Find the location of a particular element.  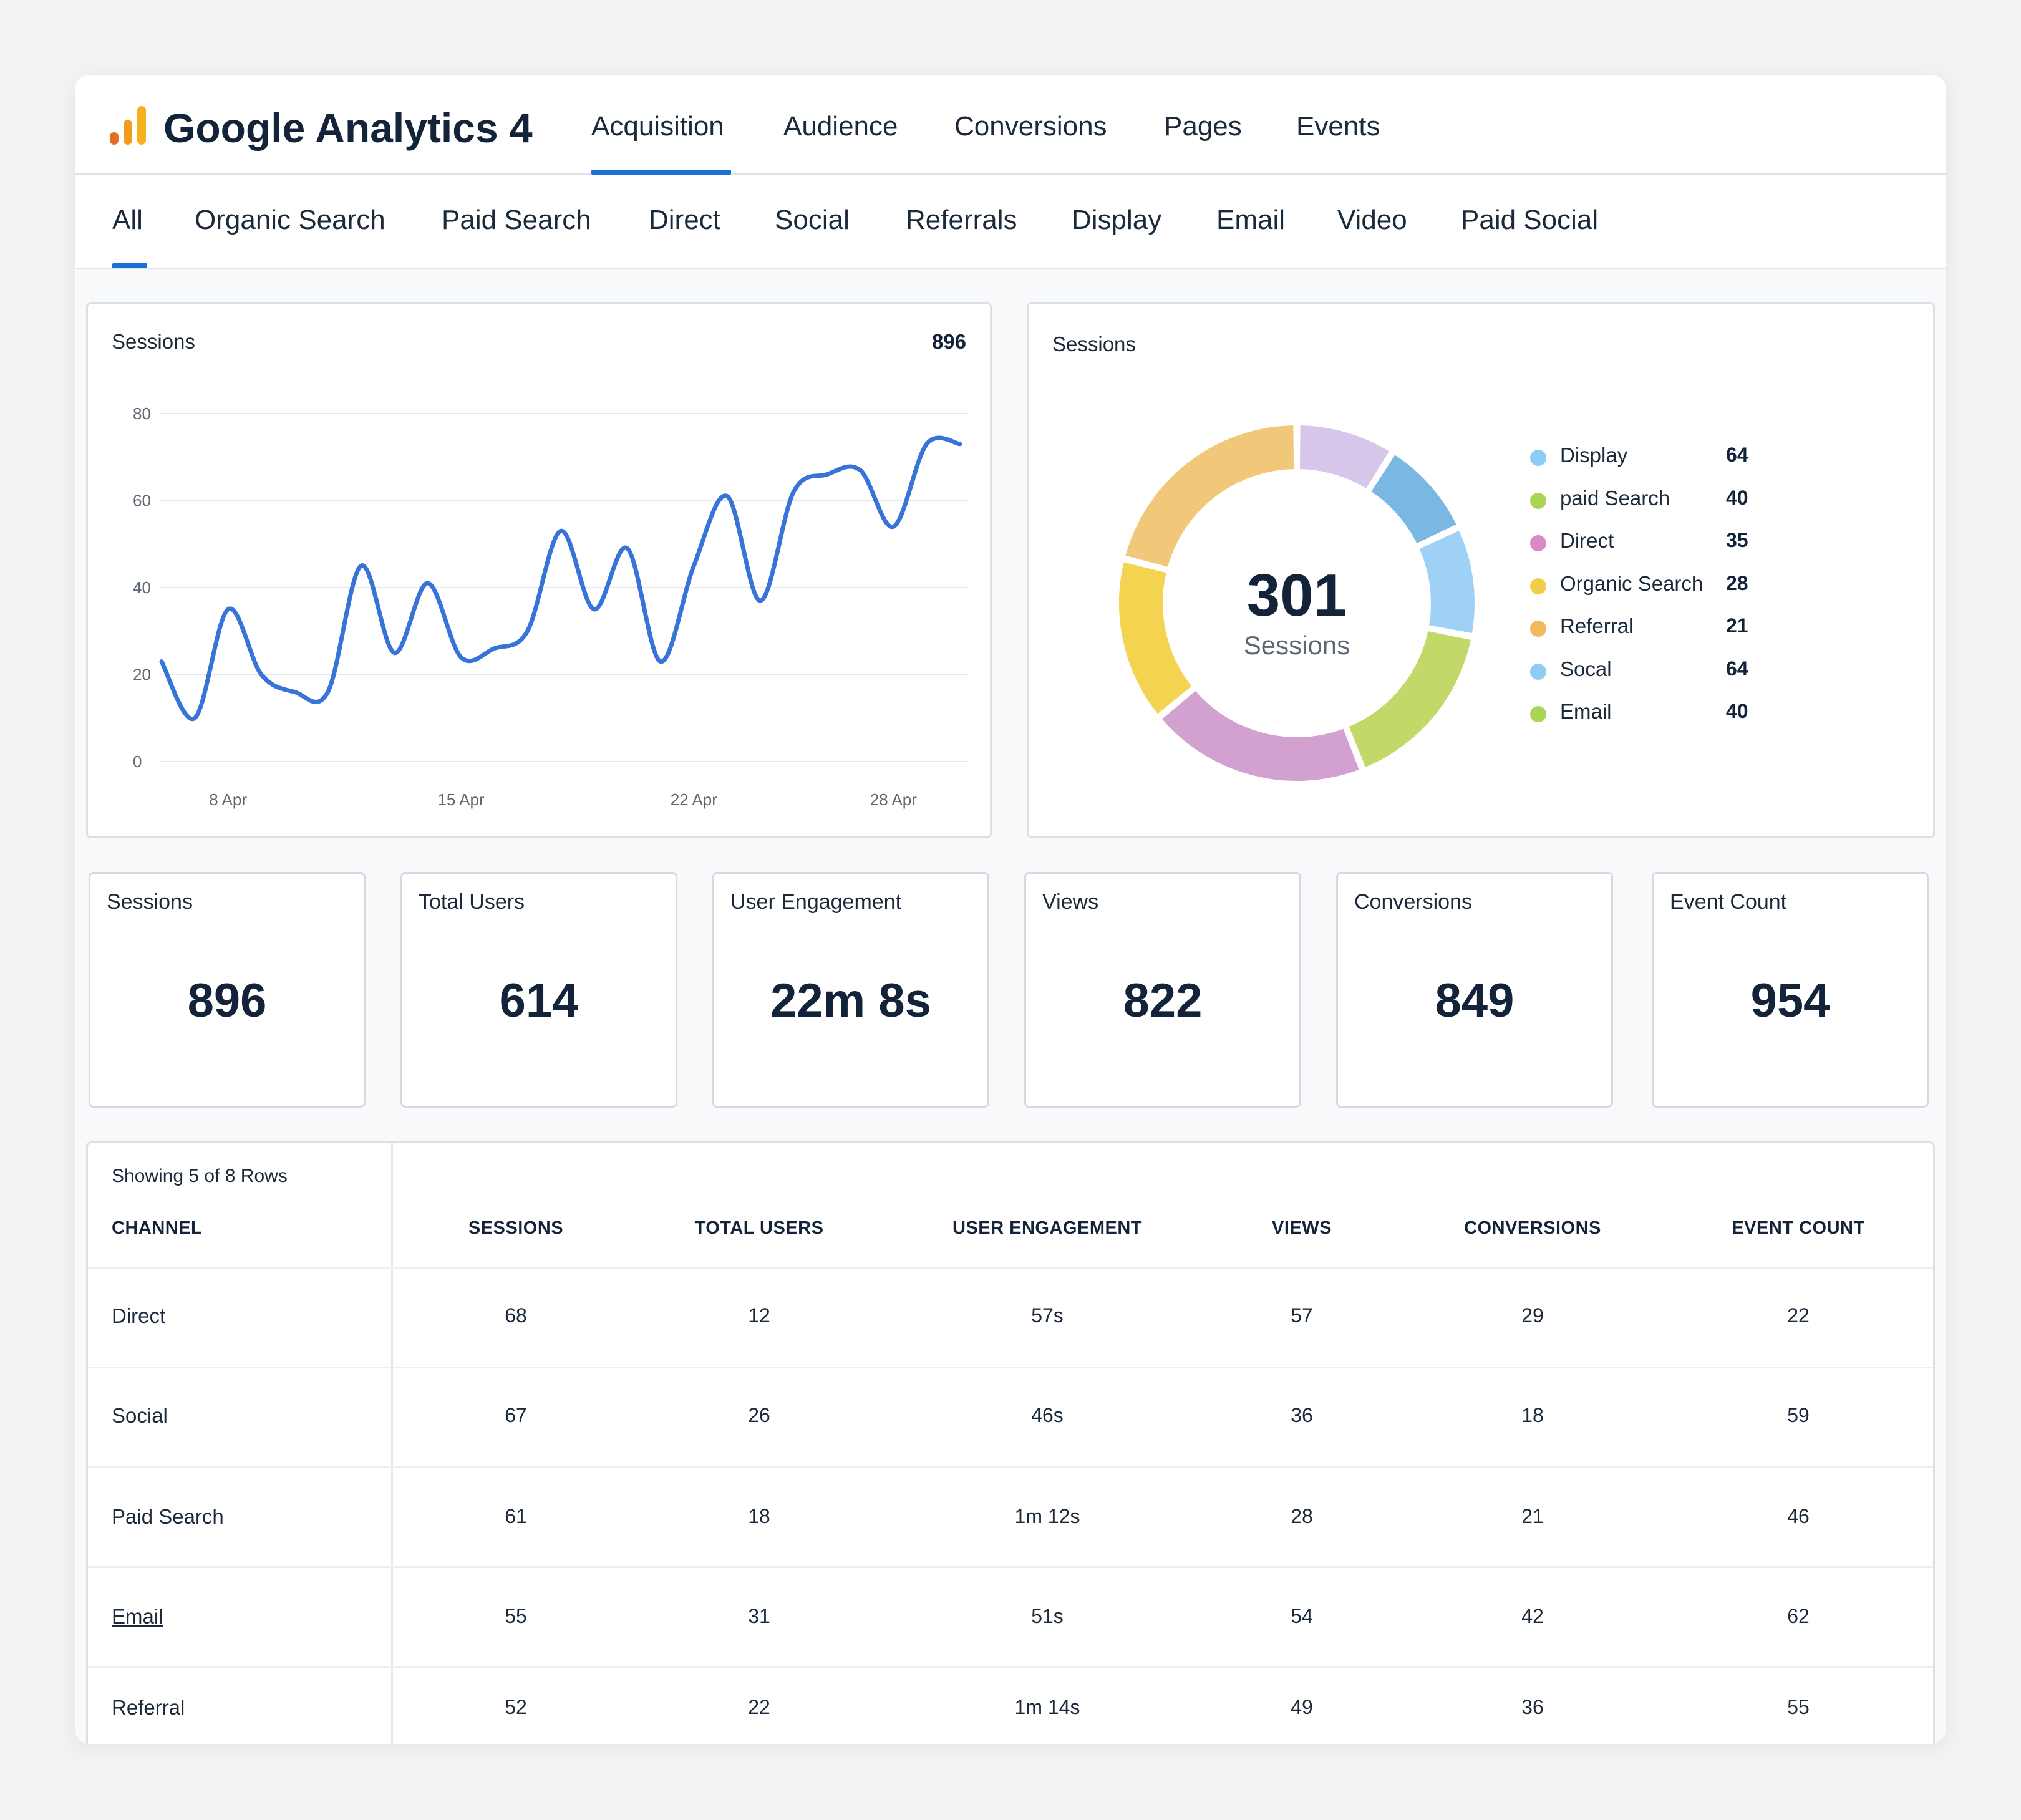

stat-value: 822 is located at coordinates (1163, 1001).